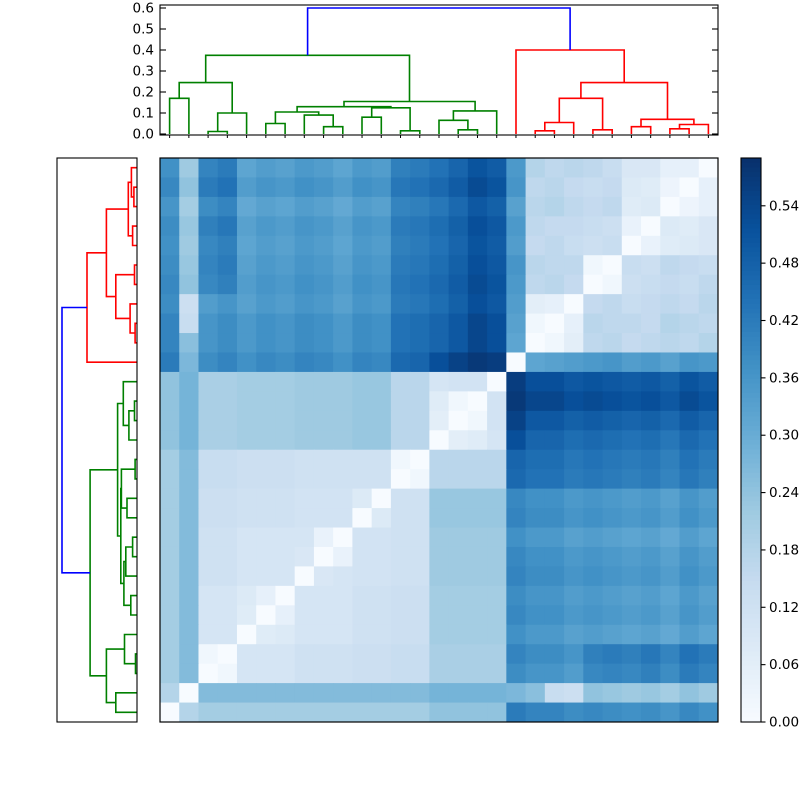 This screenshot has width=800, height=800. What do you see at coordinates (784, 608) in the screenshot?
I see `colorbar-tick-label: 0.12` at bounding box center [784, 608].